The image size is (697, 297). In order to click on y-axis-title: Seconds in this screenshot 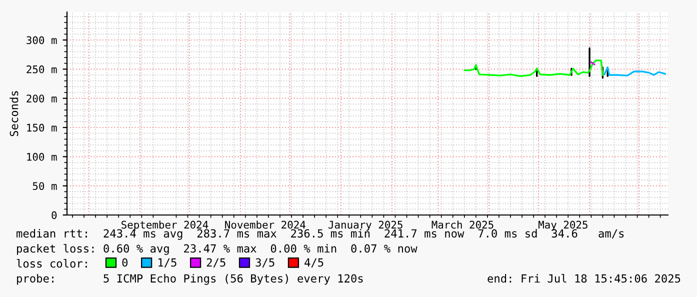, I will do `click(14, 113)`.